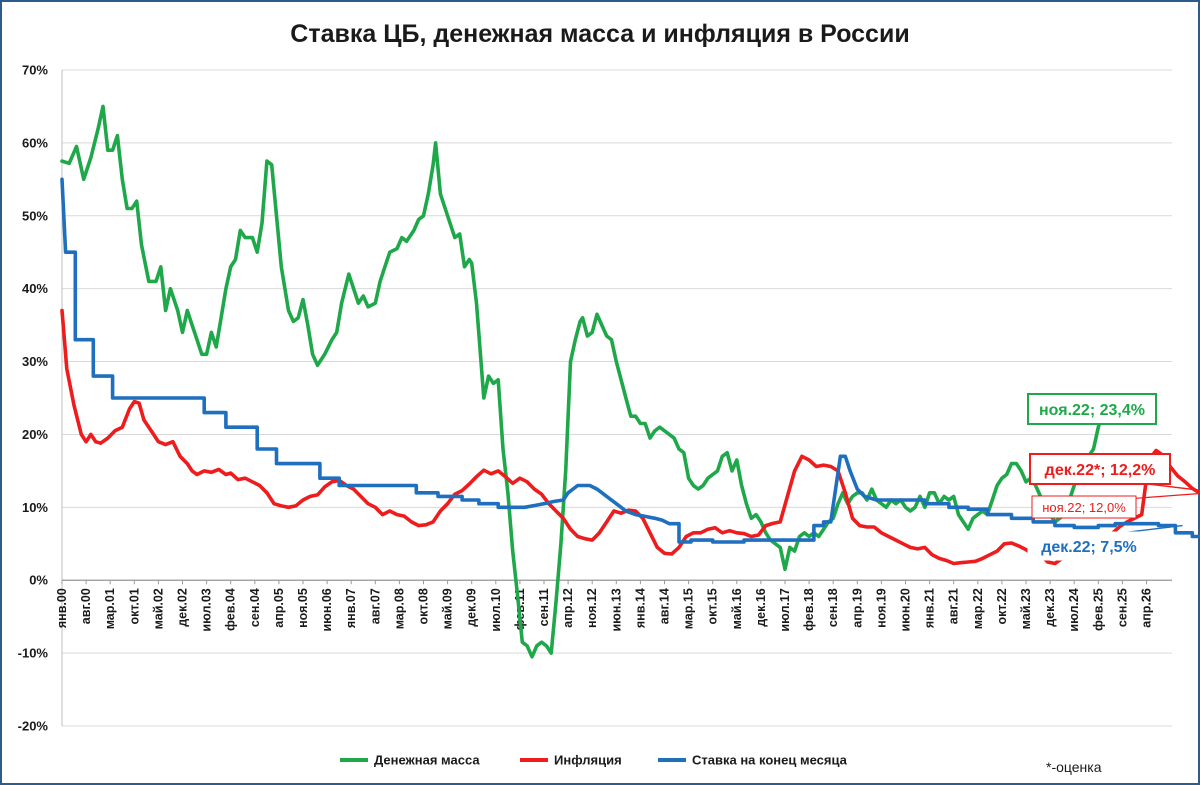 Image resolution: width=1200 pixels, height=785 pixels. Describe the element at coordinates (978, 608) in the screenshot. I see `x-tick-label: мар.22` at that location.